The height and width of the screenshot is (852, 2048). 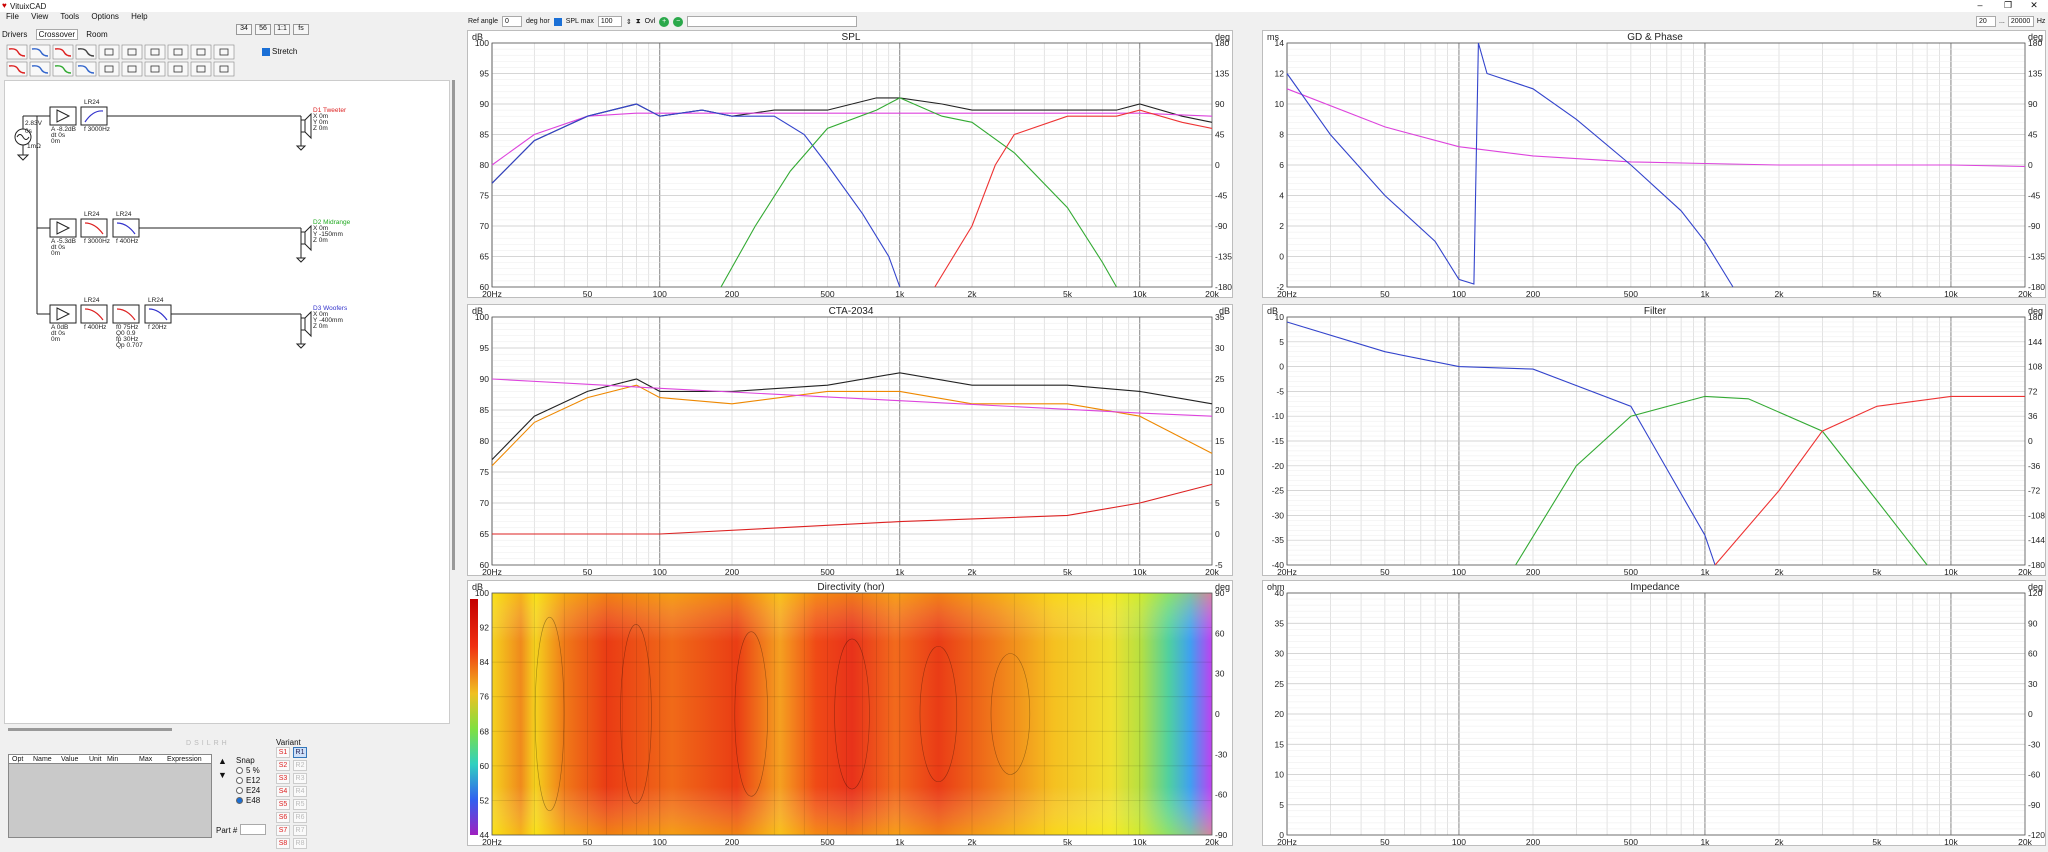 What do you see at coordinates (2034, 5) in the screenshot?
I see `close-button: ✕` at bounding box center [2034, 5].